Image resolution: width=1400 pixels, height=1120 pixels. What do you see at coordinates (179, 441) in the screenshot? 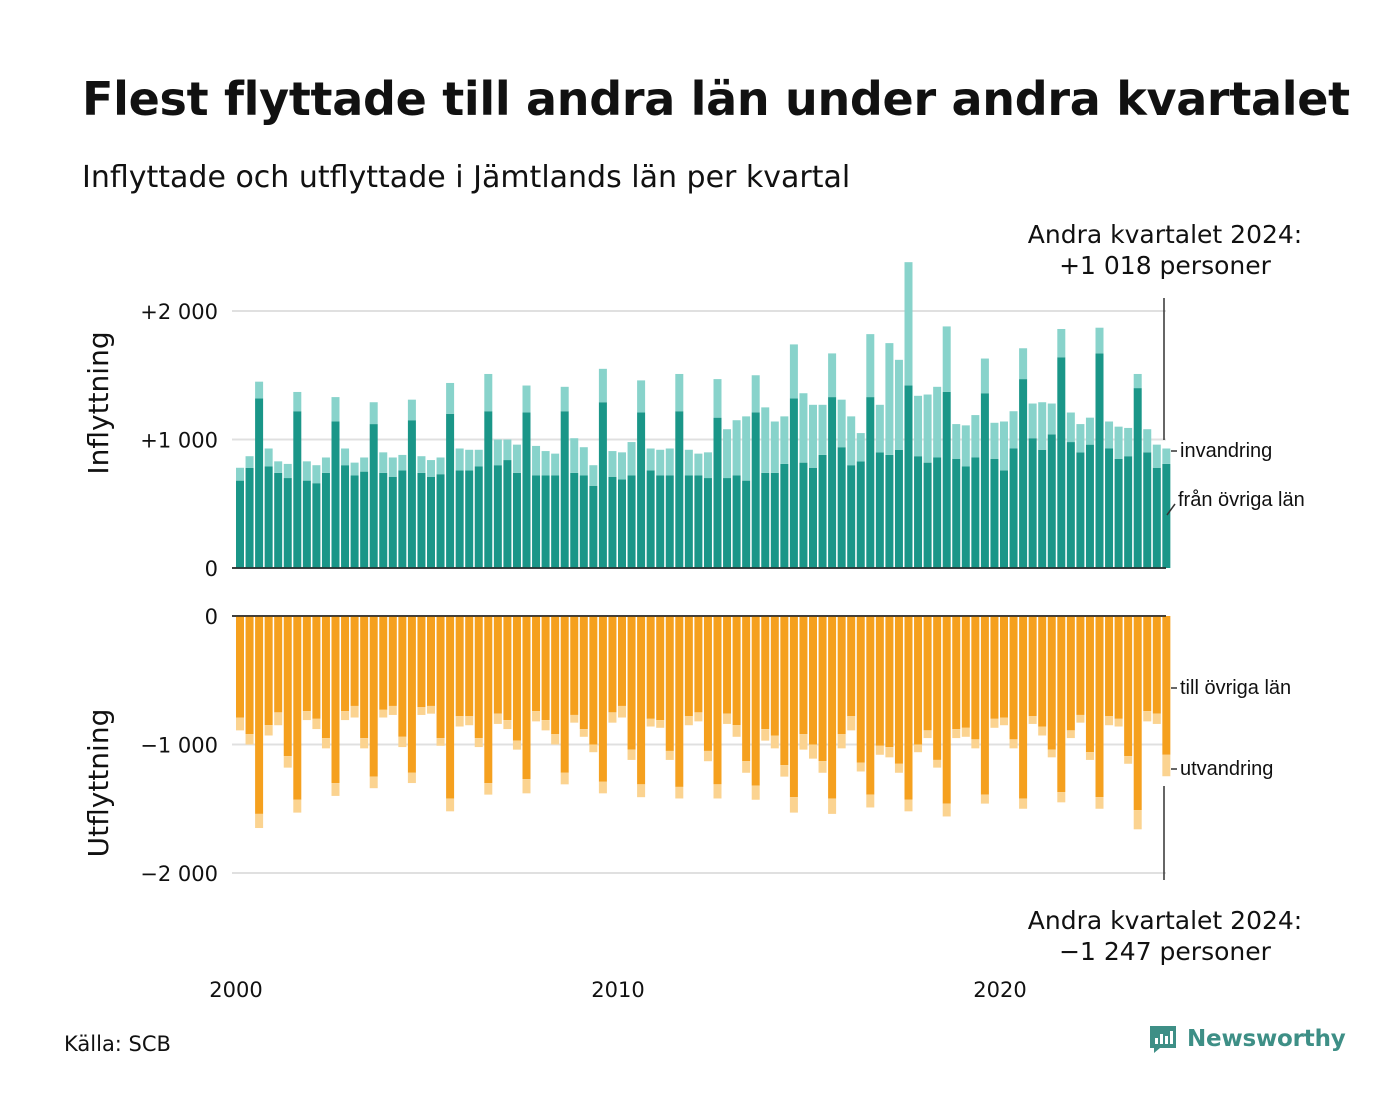
I see `y-tick-label-inflow: +1 000` at bounding box center [179, 441].